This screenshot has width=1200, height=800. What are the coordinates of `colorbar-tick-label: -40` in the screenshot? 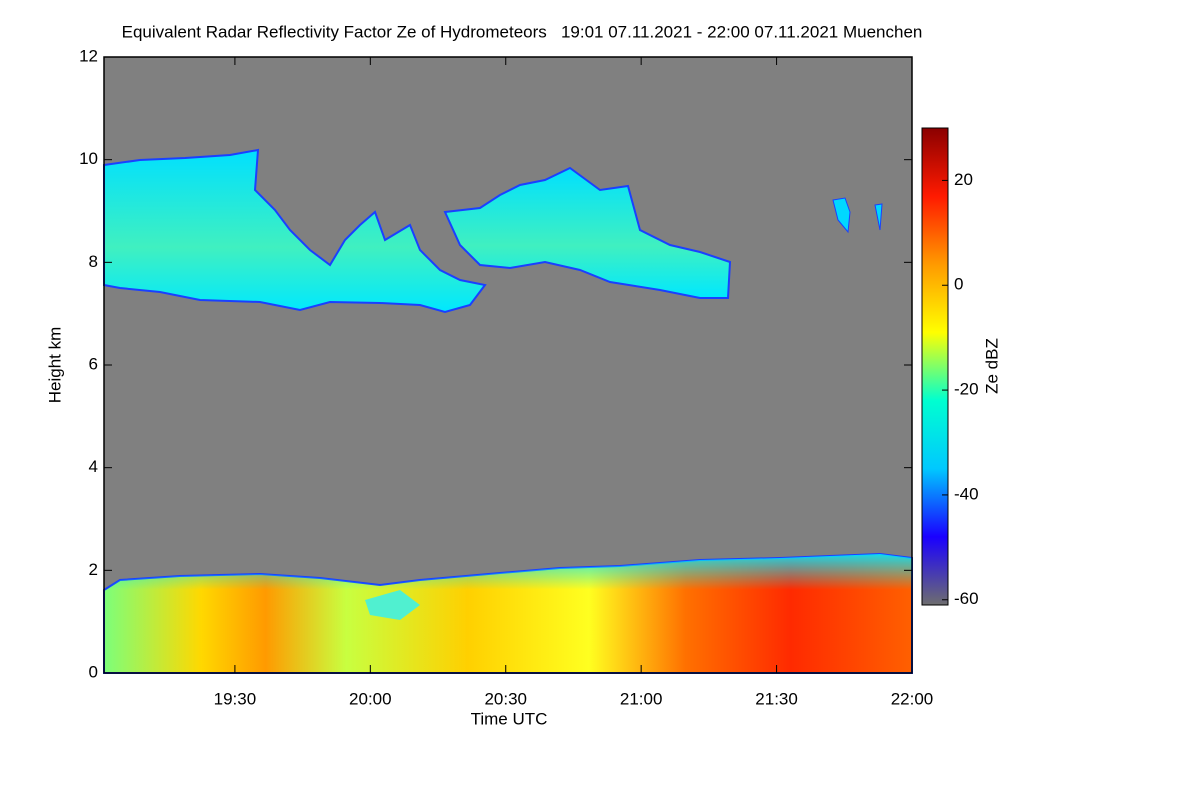 It's located at (966, 493).